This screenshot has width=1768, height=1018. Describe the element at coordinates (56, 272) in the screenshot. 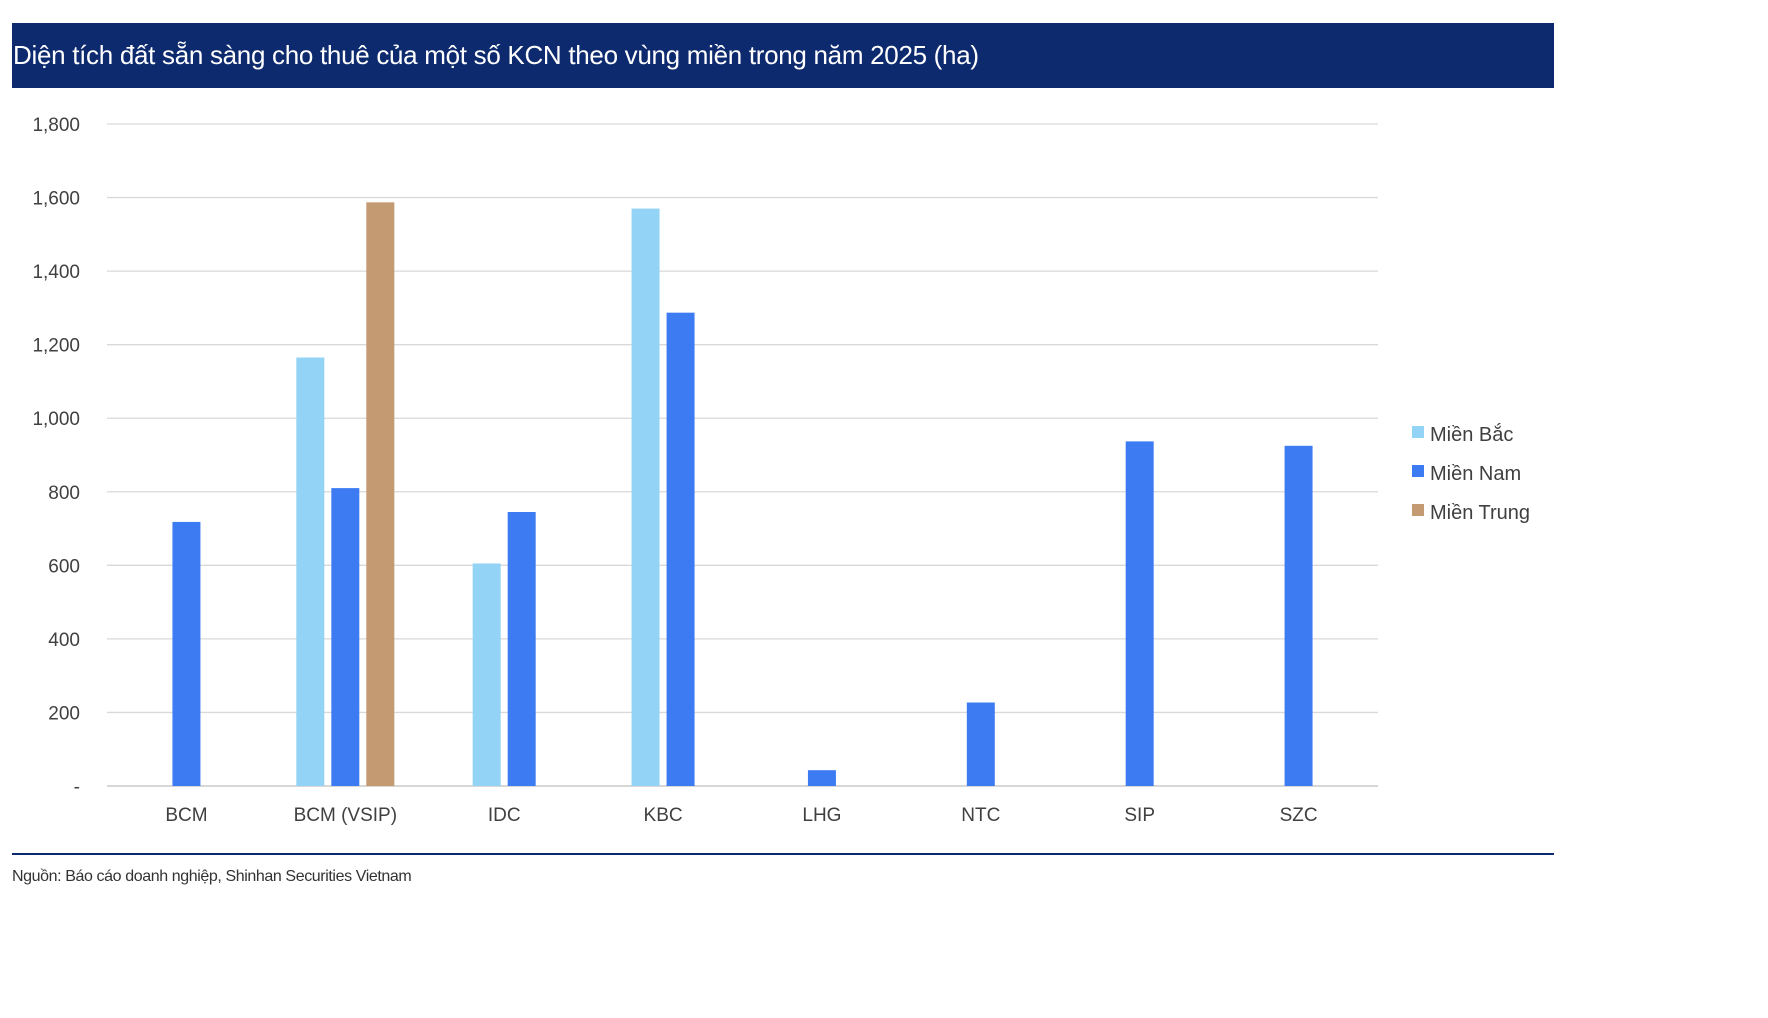

I see `y-tick-label: 1,400` at that location.